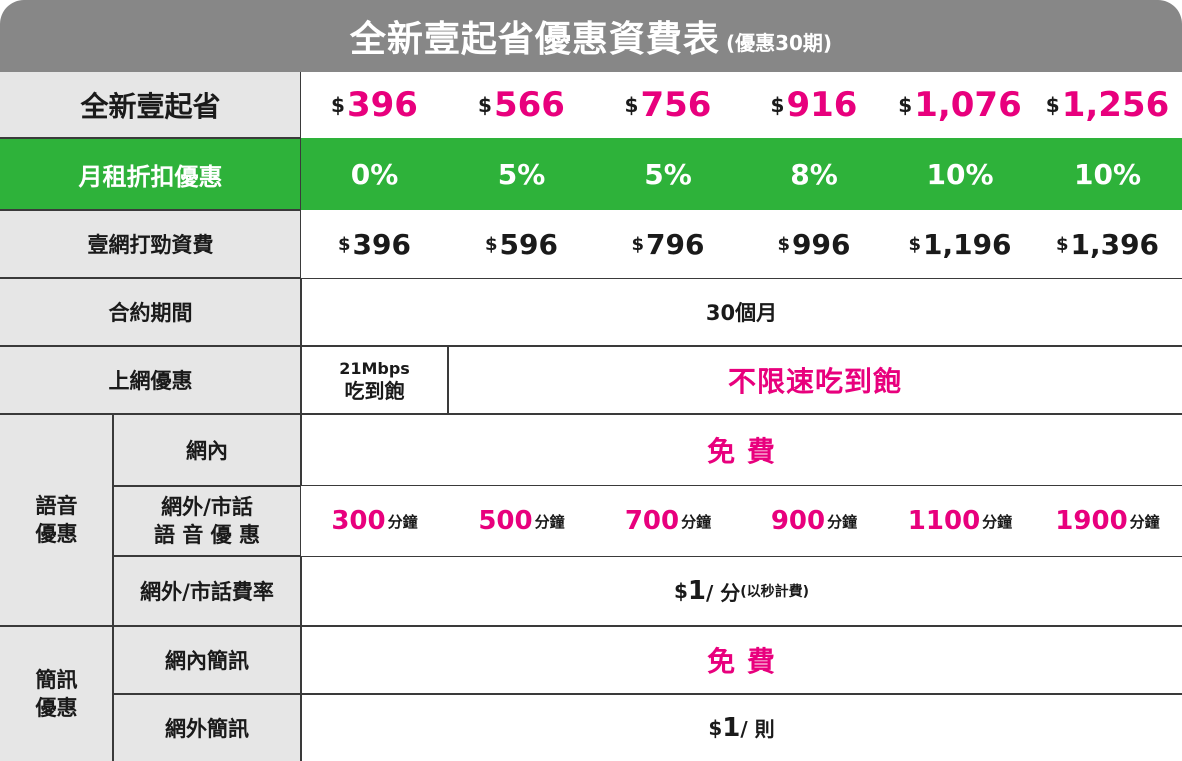  What do you see at coordinates (207, 535) in the screenshot?
I see `voice-offnet-label-line2: 語 音 優 惠` at bounding box center [207, 535].